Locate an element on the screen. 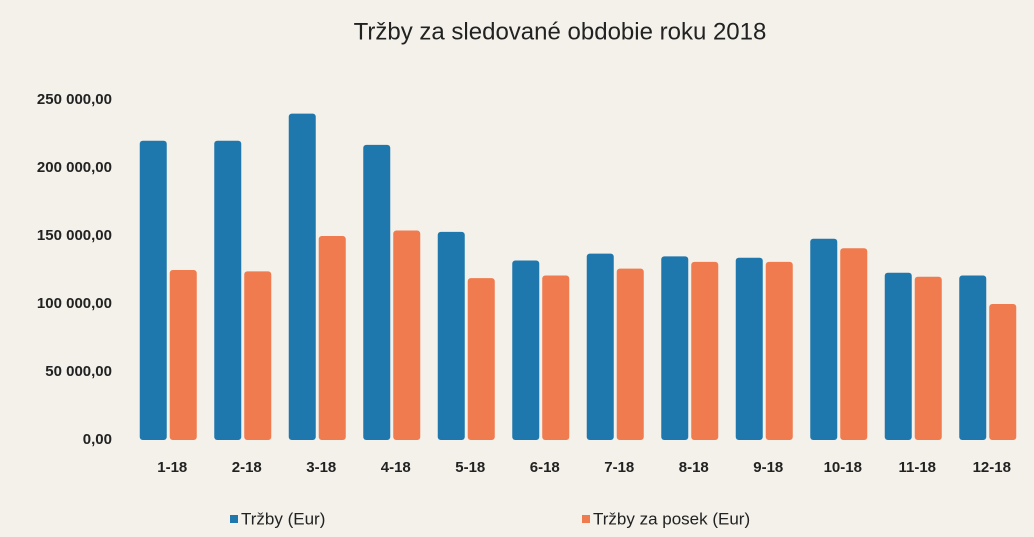  x-tick-label: 11-18 is located at coordinates (917, 467).